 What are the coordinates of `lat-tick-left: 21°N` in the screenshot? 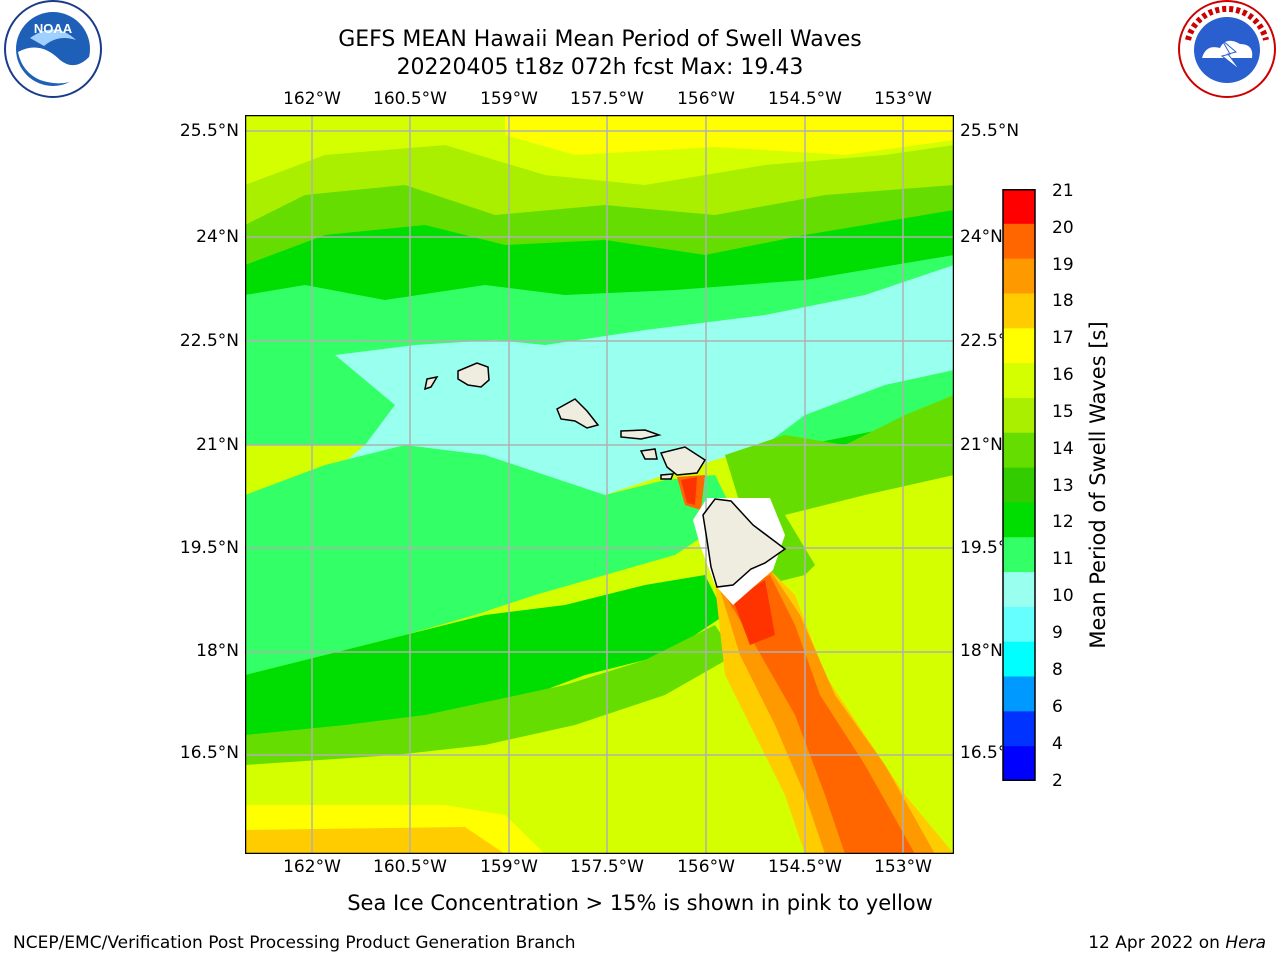 It's located at (217, 445).